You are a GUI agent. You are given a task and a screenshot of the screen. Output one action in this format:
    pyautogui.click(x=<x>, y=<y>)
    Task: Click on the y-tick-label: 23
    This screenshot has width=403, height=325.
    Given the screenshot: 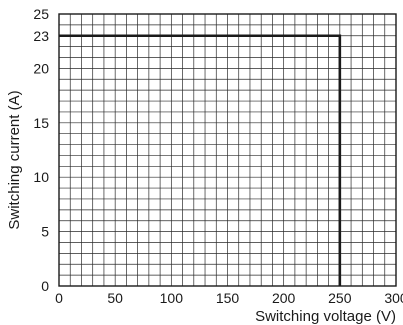 What is the action you would take?
    pyautogui.click(x=41, y=36)
    